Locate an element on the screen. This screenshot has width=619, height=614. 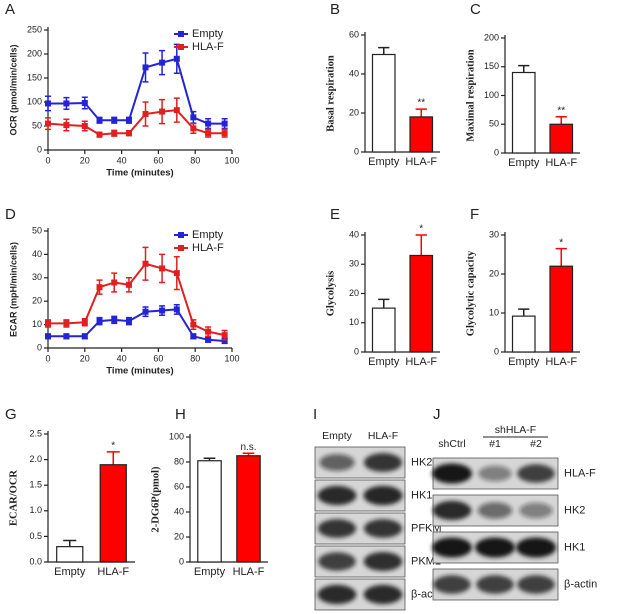
lane-label: HLA-F is located at coordinates (383, 436).